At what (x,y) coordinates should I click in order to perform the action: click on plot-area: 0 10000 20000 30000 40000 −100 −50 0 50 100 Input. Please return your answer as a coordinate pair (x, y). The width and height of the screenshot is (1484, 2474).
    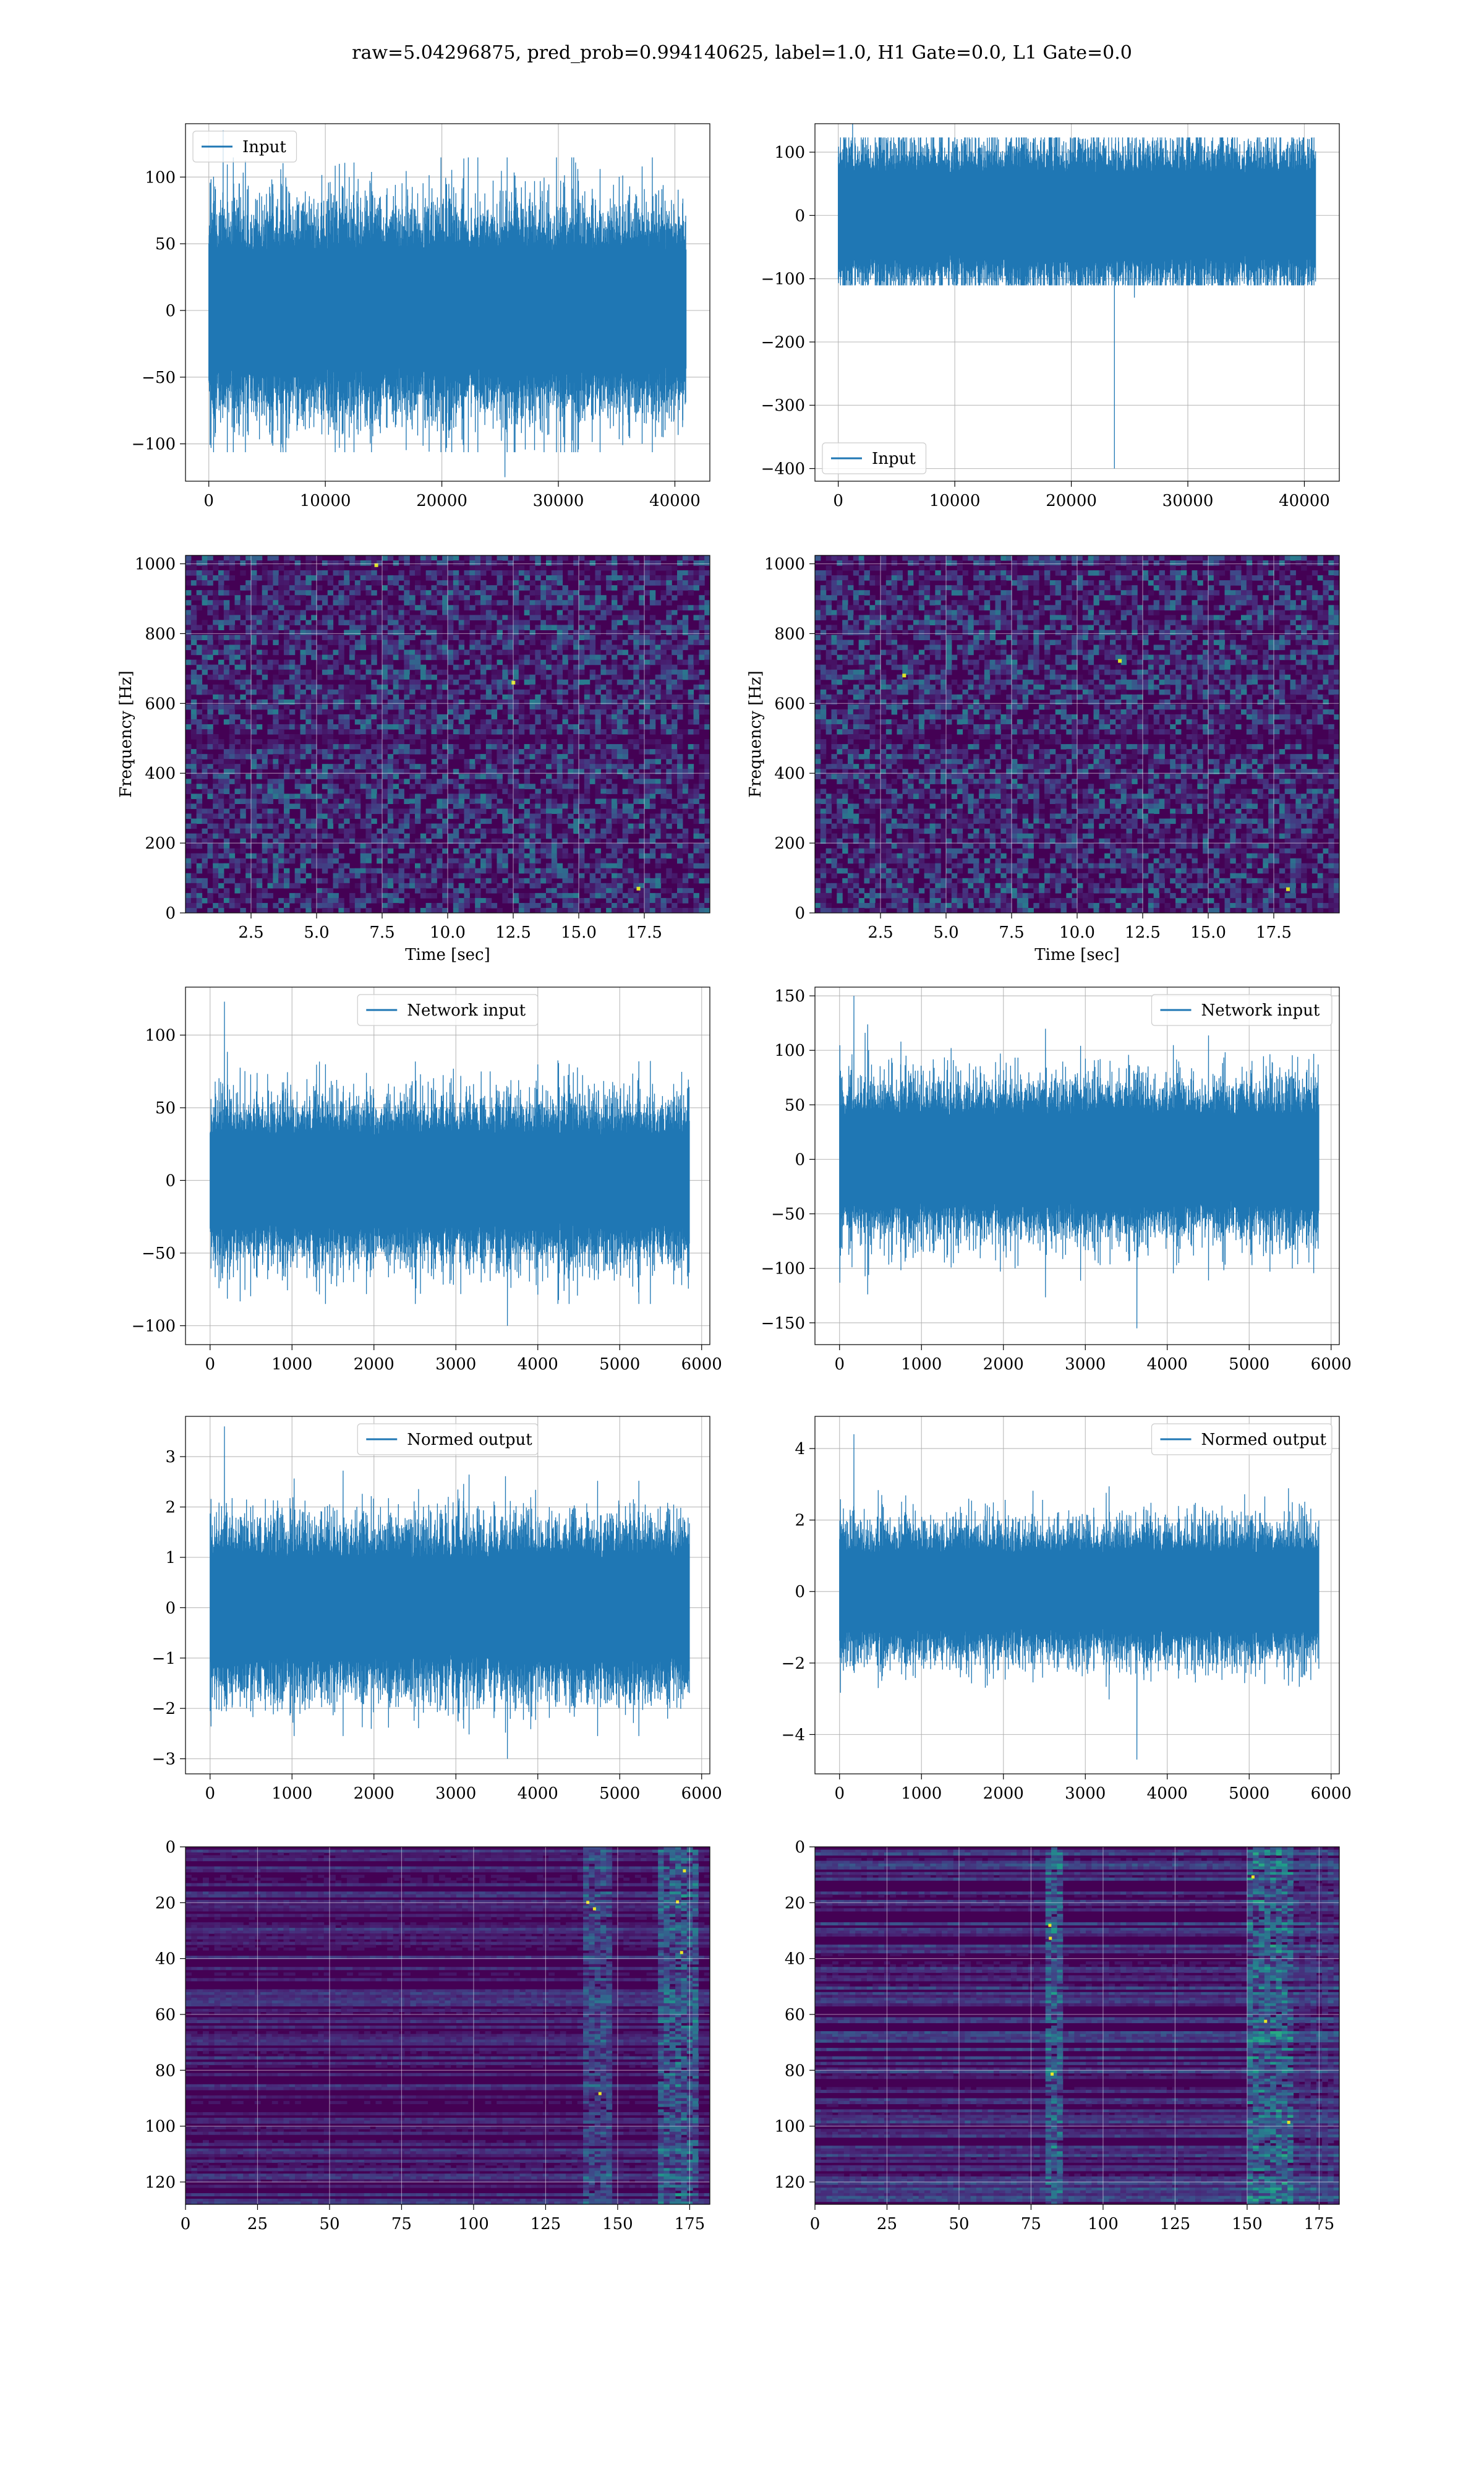
    Looking at the image, I should click on (421, 316).